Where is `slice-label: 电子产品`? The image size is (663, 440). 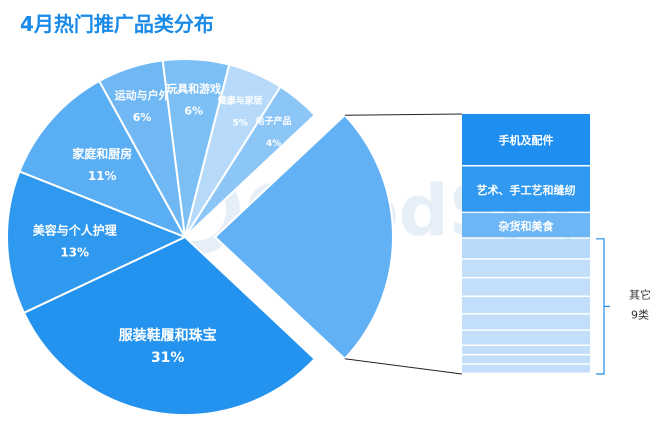 slice-label: 电子产品 is located at coordinates (273, 121).